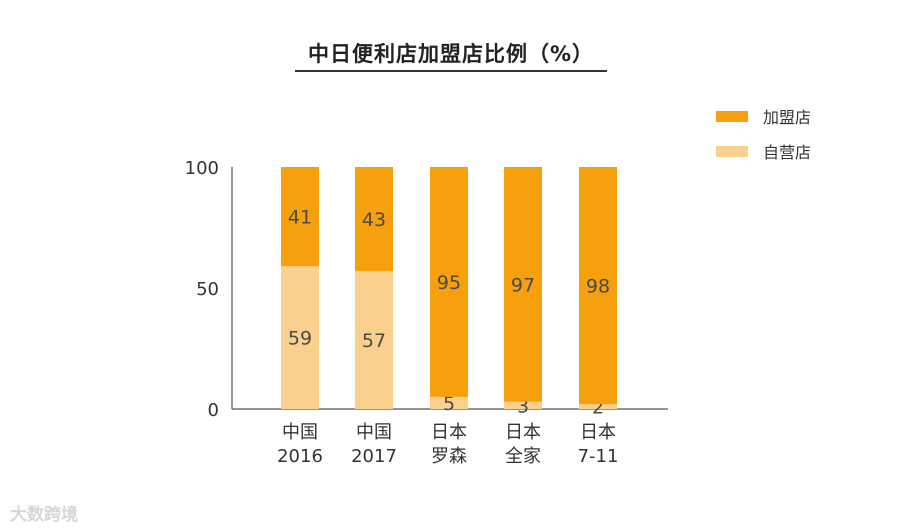 The width and height of the screenshot is (902, 528). I want to click on data-label: 95, so click(449, 283).